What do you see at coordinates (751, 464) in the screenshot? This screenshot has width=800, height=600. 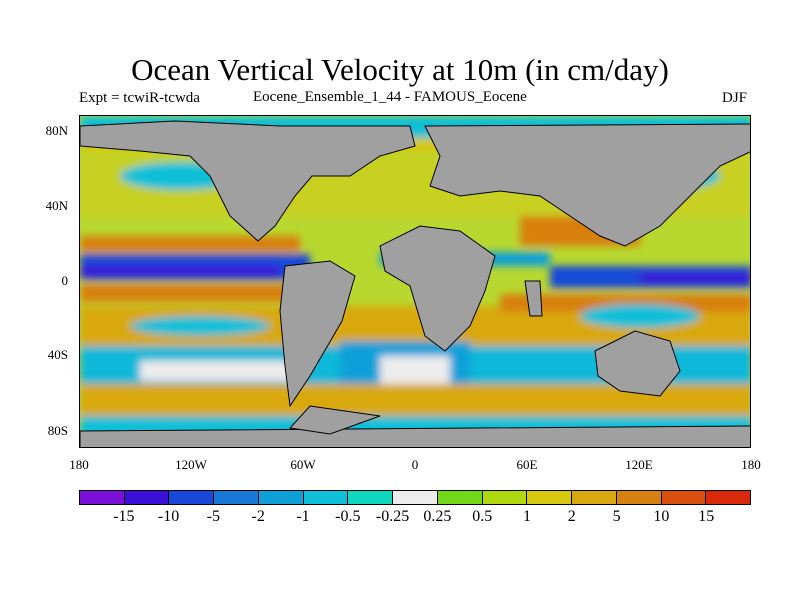 I see `lon-tick-180e: 180` at bounding box center [751, 464].